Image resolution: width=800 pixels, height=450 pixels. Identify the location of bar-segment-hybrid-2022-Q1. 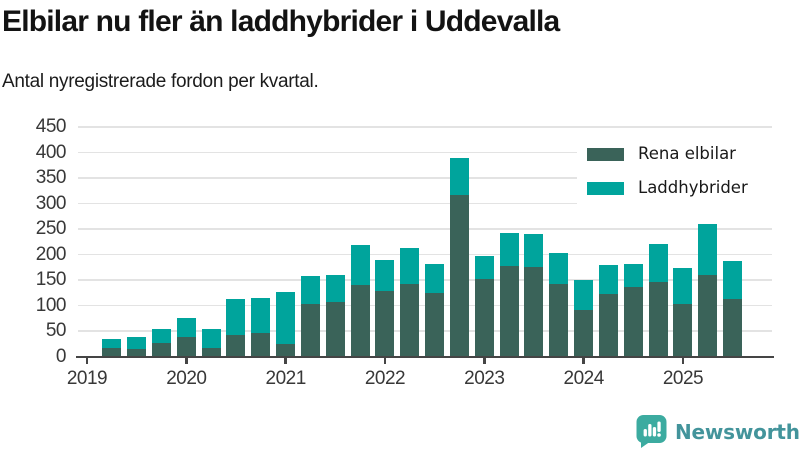
(385, 275).